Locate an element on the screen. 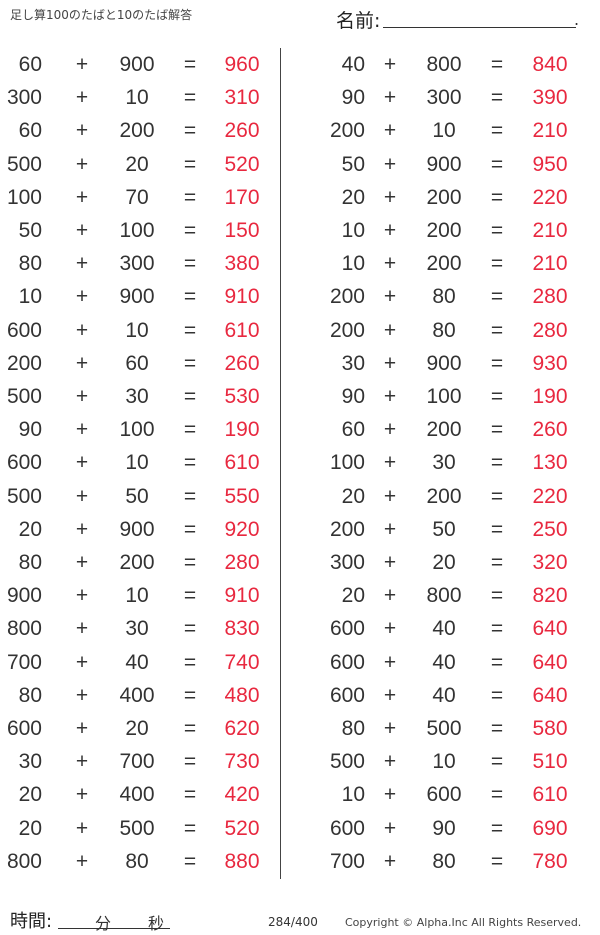  operand-2: 50 is located at coordinates (444, 529).